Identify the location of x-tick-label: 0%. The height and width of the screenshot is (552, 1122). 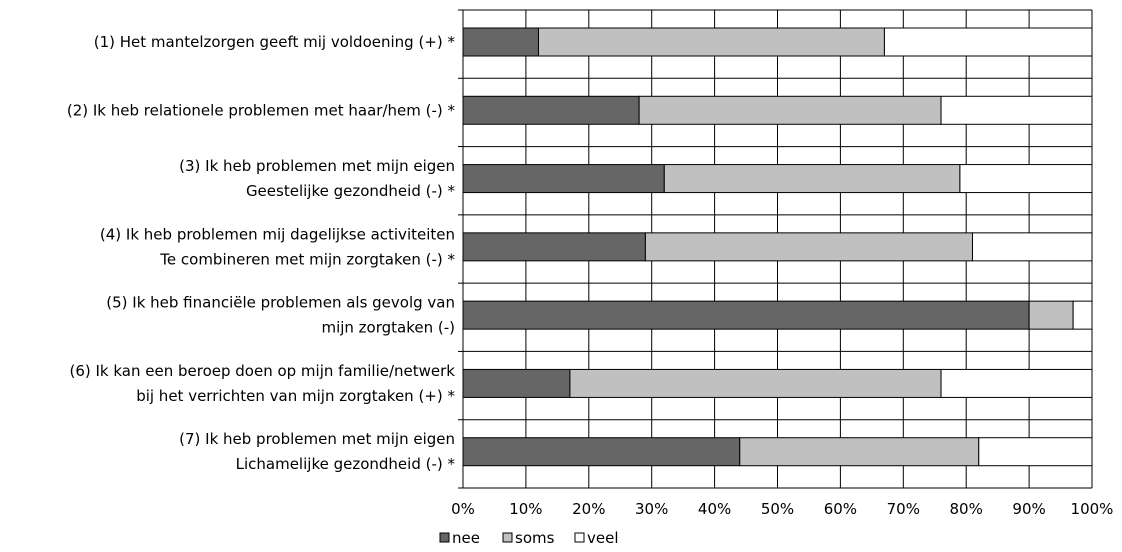
(463, 509).